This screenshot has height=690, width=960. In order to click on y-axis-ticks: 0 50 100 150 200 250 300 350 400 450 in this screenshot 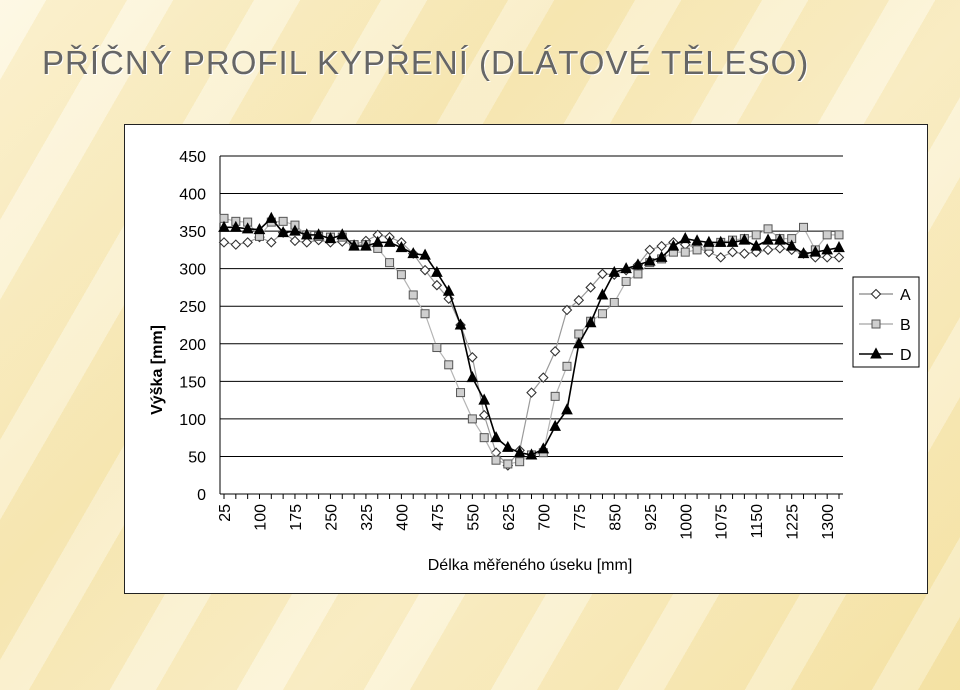, I will do `click(192, 326)`.